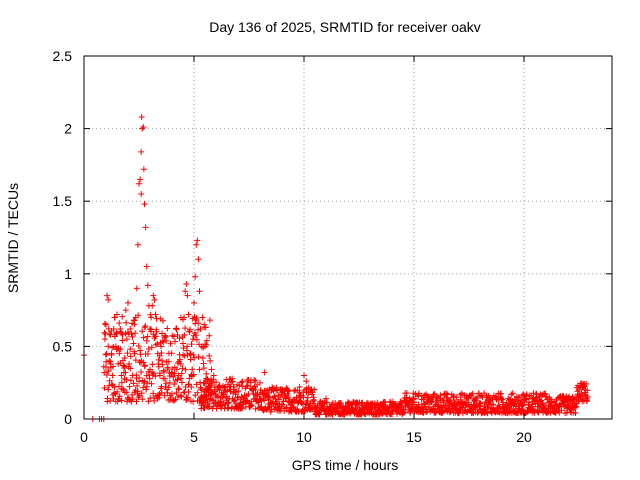  Describe the element at coordinates (63, 56) in the screenshot. I see `y-tick-label: 2.5` at that location.